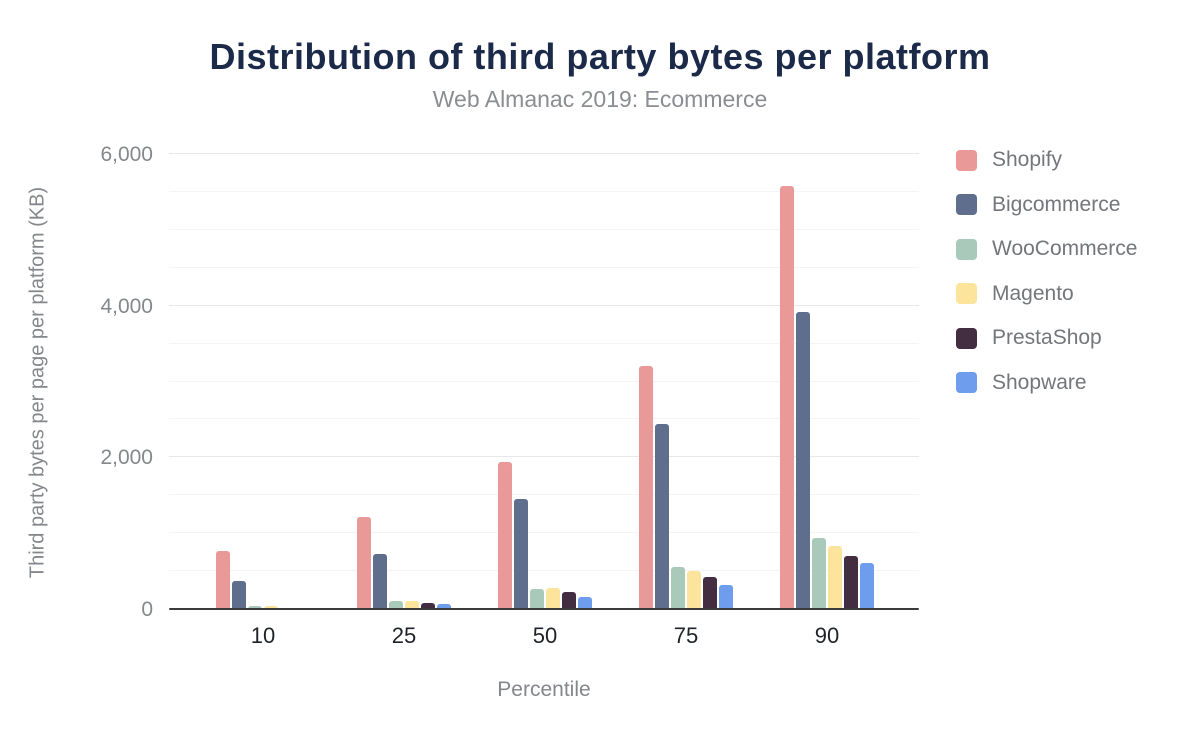 This screenshot has width=1200, height=742. Describe the element at coordinates (710, 593) in the screenshot. I see `bar-prestashop-p75` at that location.